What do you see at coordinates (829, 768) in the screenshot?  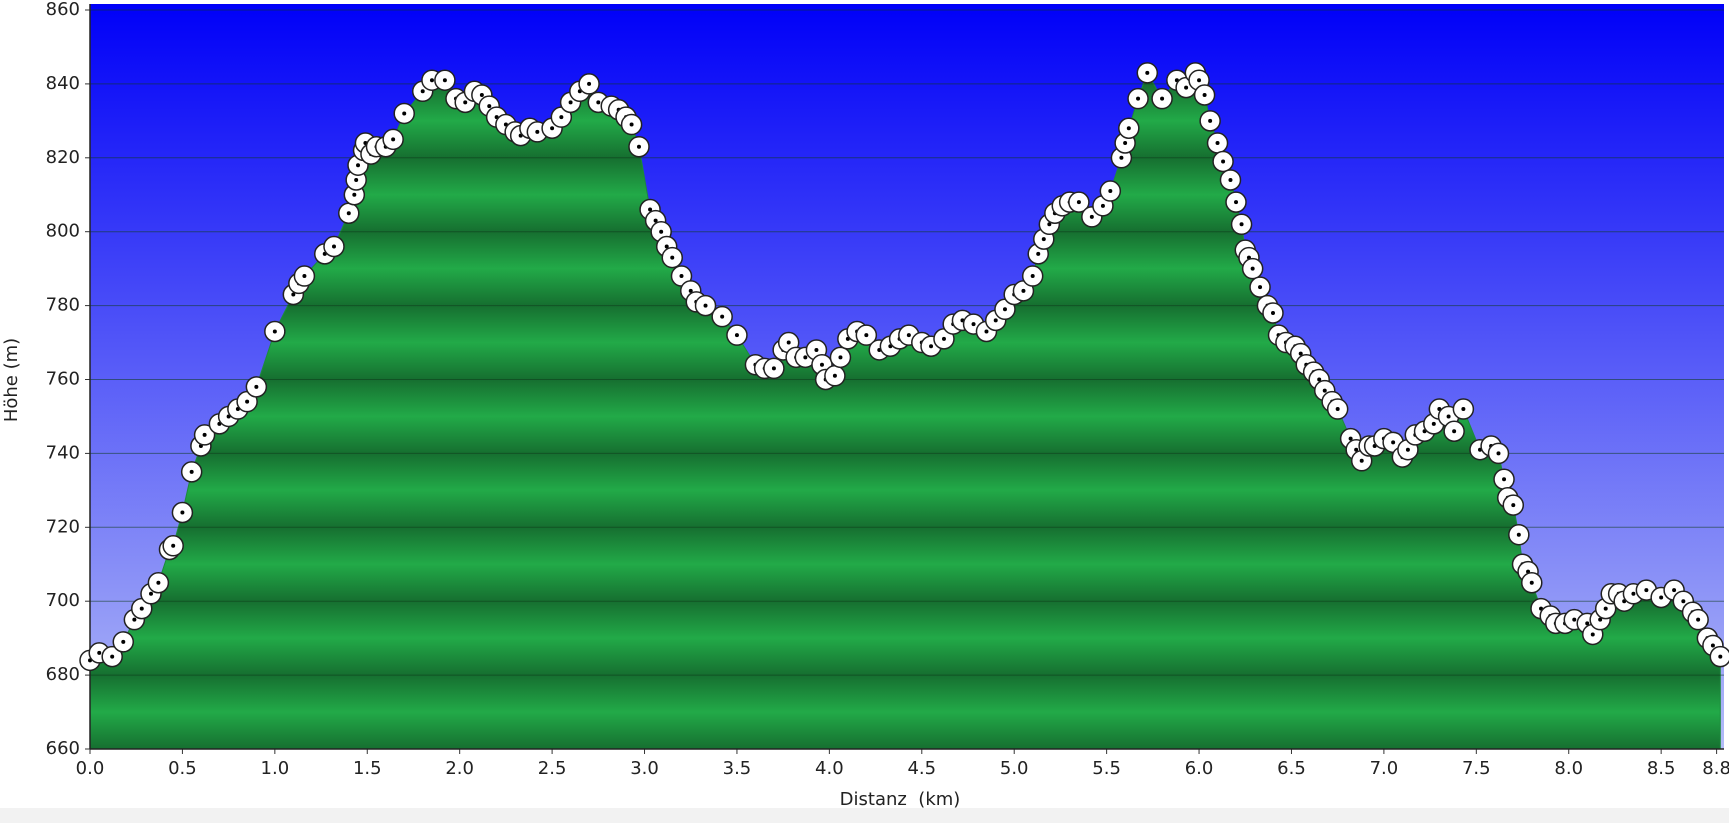 I see `x-tick-label: 4.0` at bounding box center [829, 768].